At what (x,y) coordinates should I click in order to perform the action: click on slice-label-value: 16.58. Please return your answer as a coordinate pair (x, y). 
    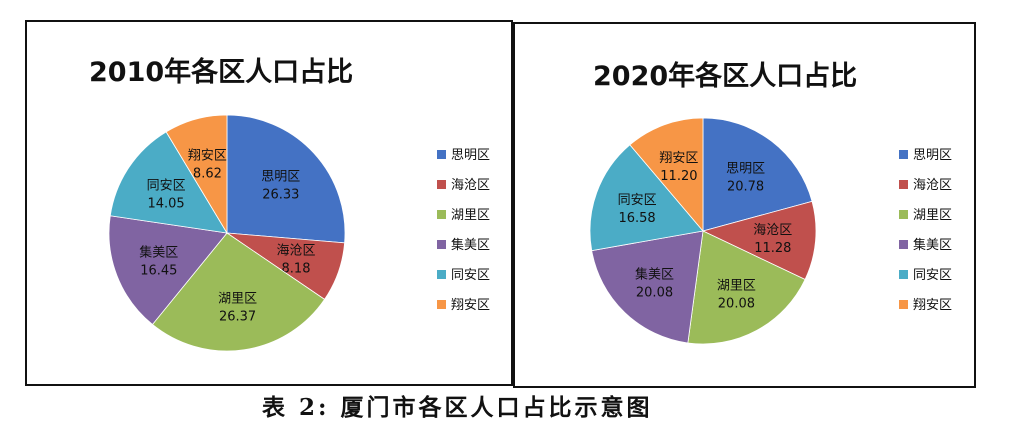
    Looking at the image, I should click on (636, 218).